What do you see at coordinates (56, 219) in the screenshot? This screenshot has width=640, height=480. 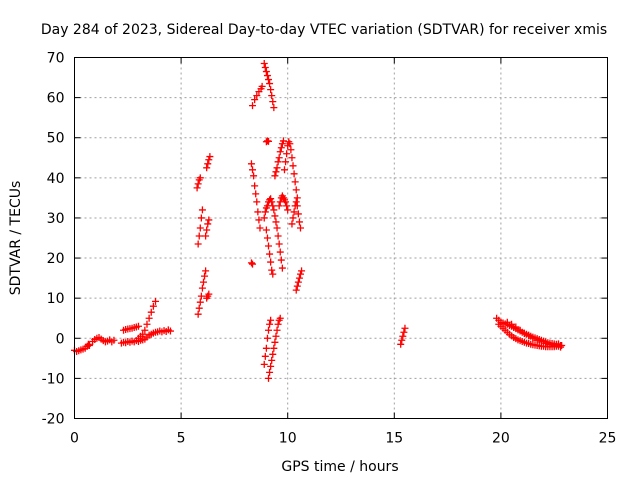 I see `y-tick-label: 30` at bounding box center [56, 219].